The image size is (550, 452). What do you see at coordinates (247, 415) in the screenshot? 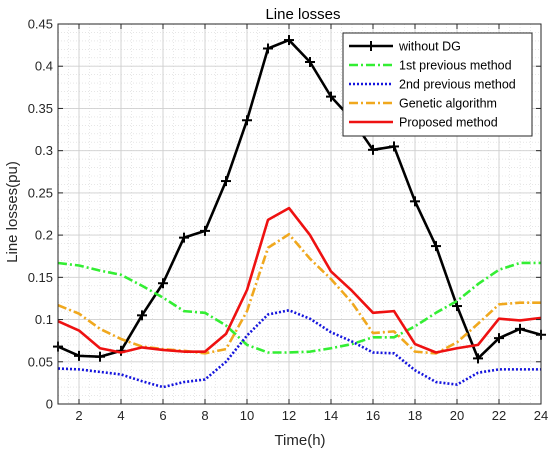
I see `x-tick-label: 10` at bounding box center [247, 415].